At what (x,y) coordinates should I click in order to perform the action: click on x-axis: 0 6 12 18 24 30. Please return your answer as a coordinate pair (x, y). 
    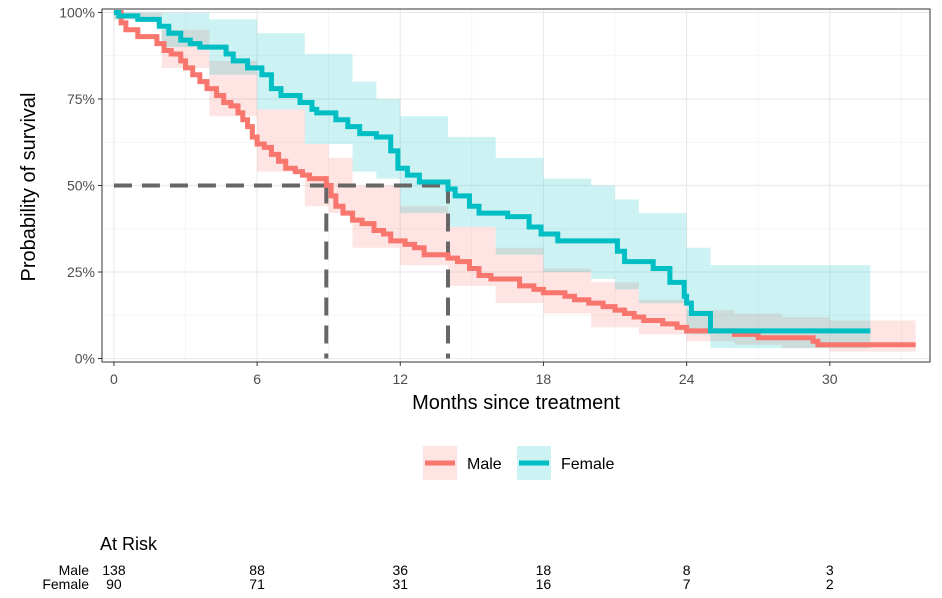
    Looking at the image, I should click on (474, 374).